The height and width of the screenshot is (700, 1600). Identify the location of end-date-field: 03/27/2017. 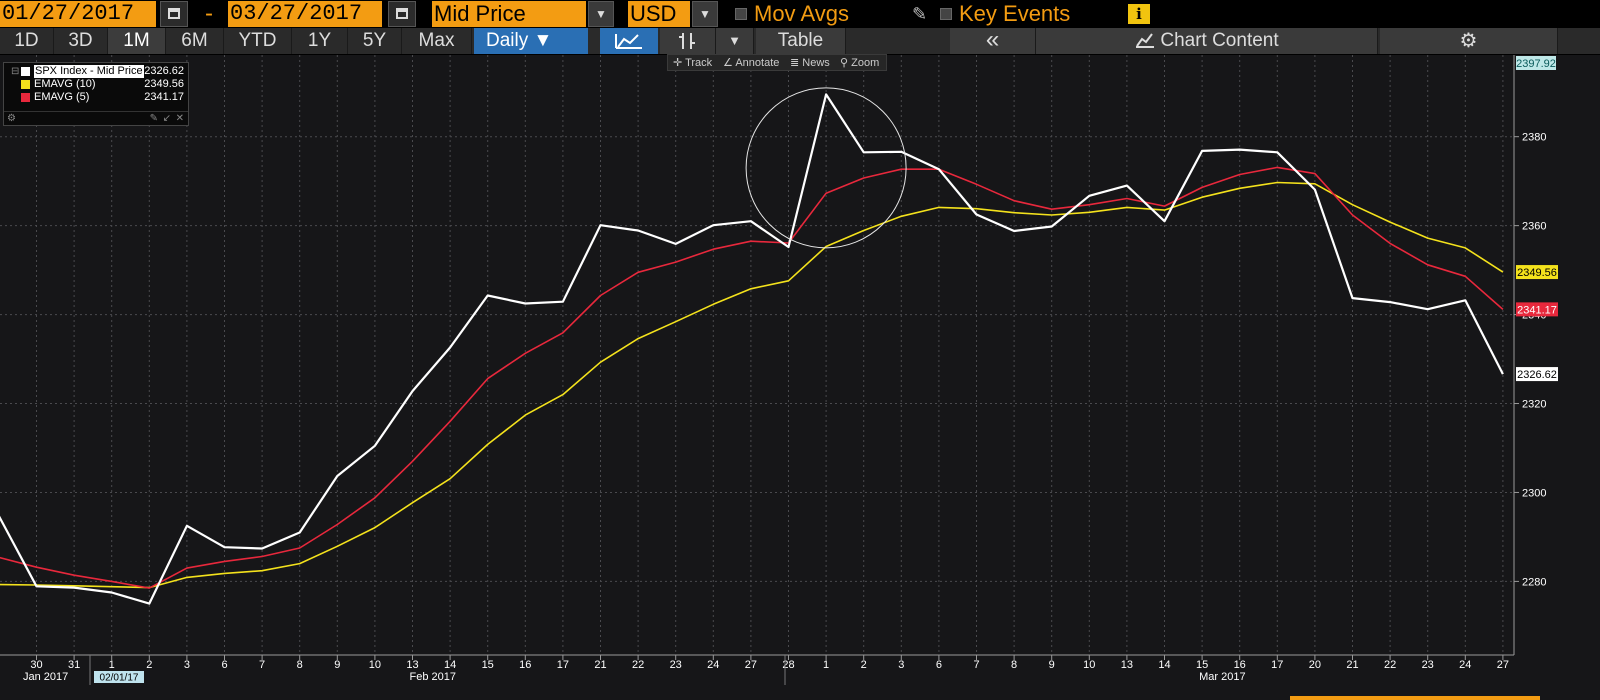
(305, 14).